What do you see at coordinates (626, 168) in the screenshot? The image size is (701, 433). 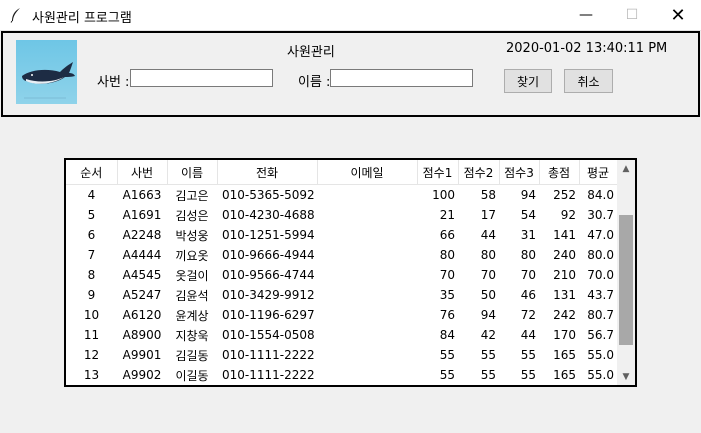 I see `chevron-up-icon: ▲` at bounding box center [626, 168].